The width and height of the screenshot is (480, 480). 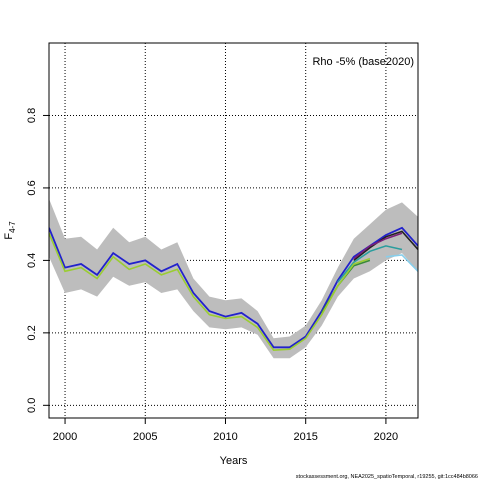 I want to click on y-axis-label: F4-7, so click(x=10, y=230).